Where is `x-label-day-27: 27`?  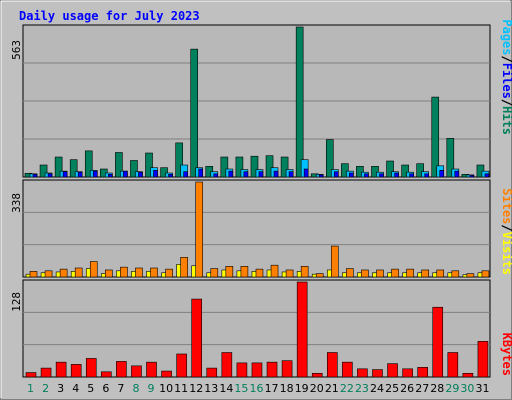 x-label-day-27: 27 is located at coordinates (422, 388).